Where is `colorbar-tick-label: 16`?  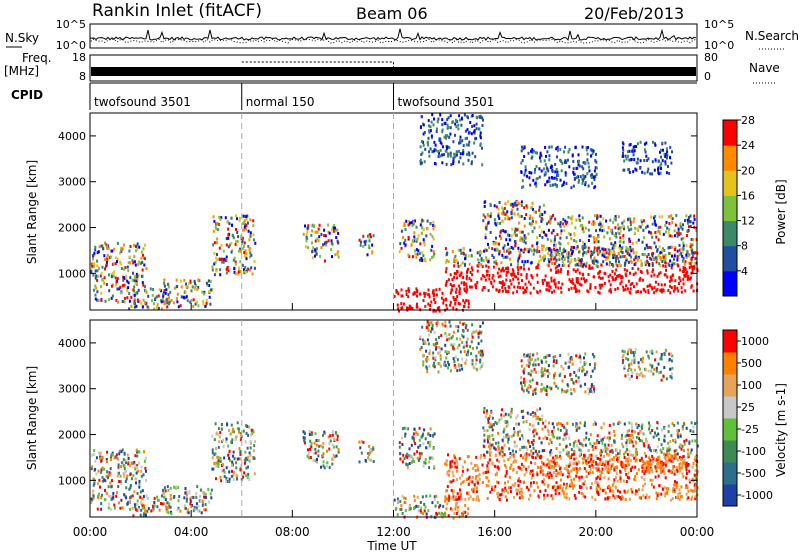 colorbar-tick-label: 16 is located at coordinates (748, 195).